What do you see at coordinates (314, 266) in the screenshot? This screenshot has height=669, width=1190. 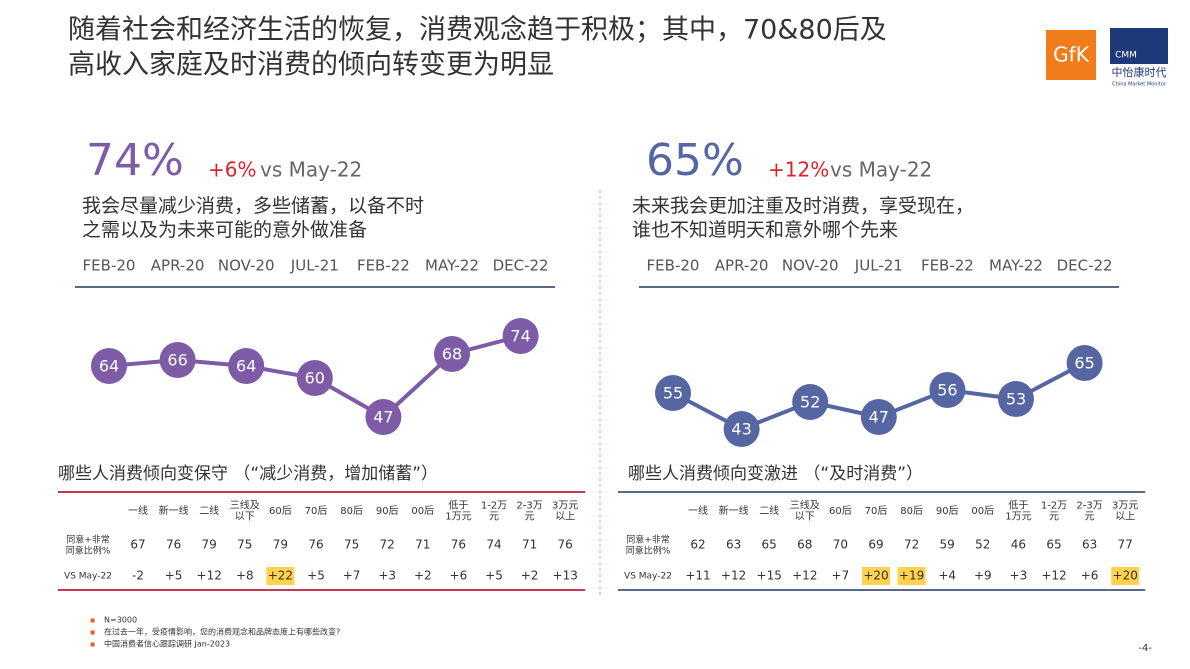 I see `x-tick-label: JUL-21` at bounding box center [314, 266].